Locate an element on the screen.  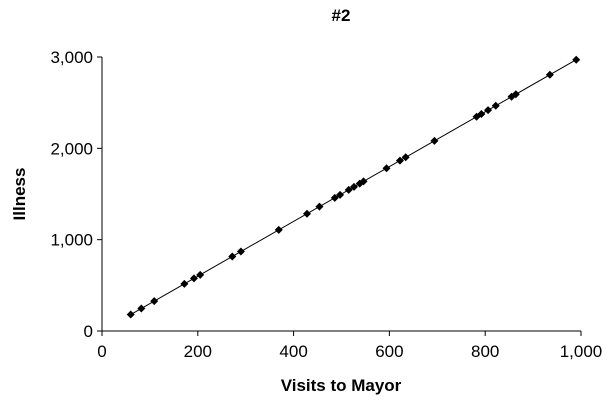
x-tick-label: 0 is located at coordinates (101, 351).